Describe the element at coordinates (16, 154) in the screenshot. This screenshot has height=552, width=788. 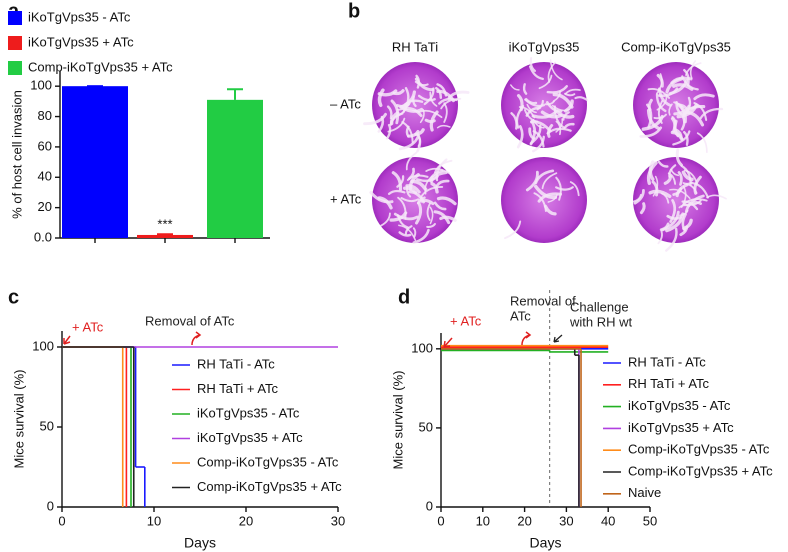
I see `y-axis-label: % of host cell invasion` at that location.